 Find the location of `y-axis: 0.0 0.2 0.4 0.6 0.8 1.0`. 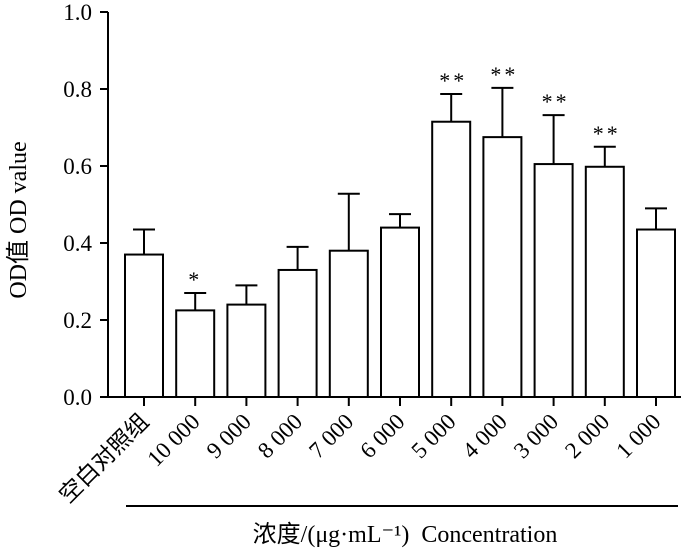

y-axis: 0.0 0.2 0.4 0.6 0.8 1.0 is located at coordinates (86, 205).